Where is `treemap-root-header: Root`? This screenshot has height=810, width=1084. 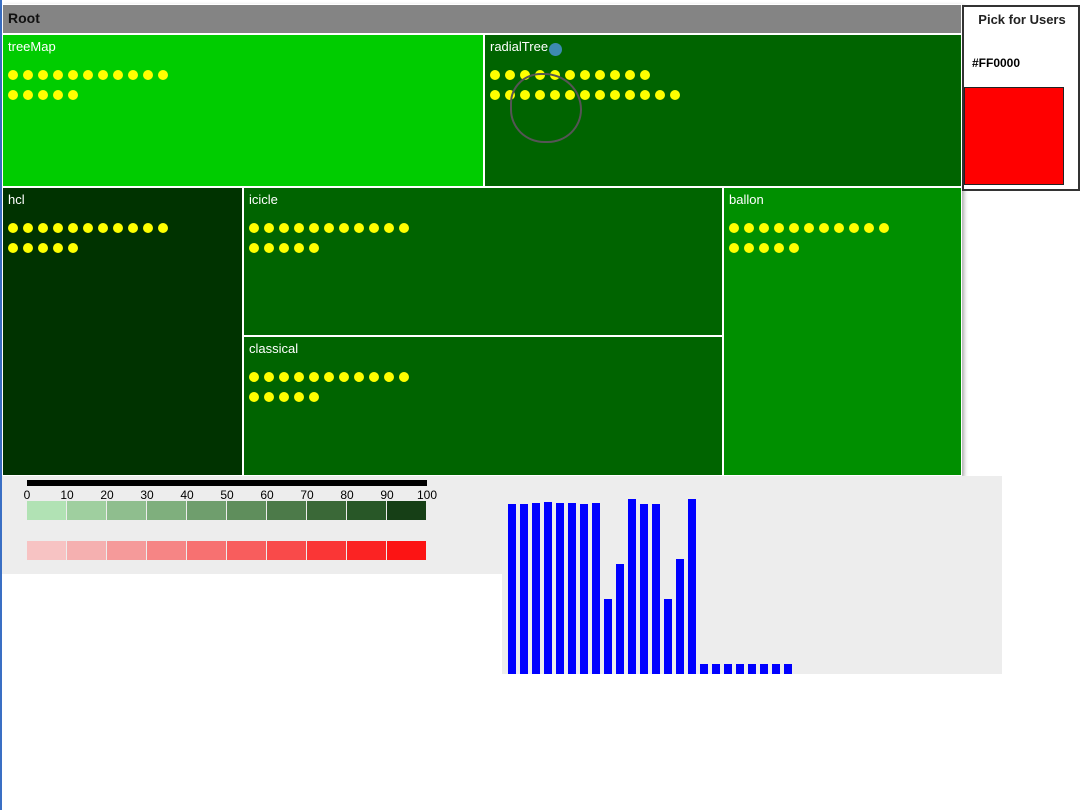 treemap-root-header: Root is located at coordinates (482, 19).